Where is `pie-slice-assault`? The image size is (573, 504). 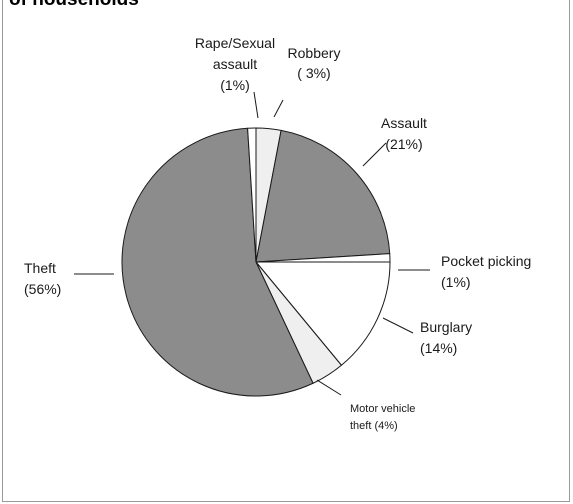
pie-slice-assault is located at coordinates (323, 196).